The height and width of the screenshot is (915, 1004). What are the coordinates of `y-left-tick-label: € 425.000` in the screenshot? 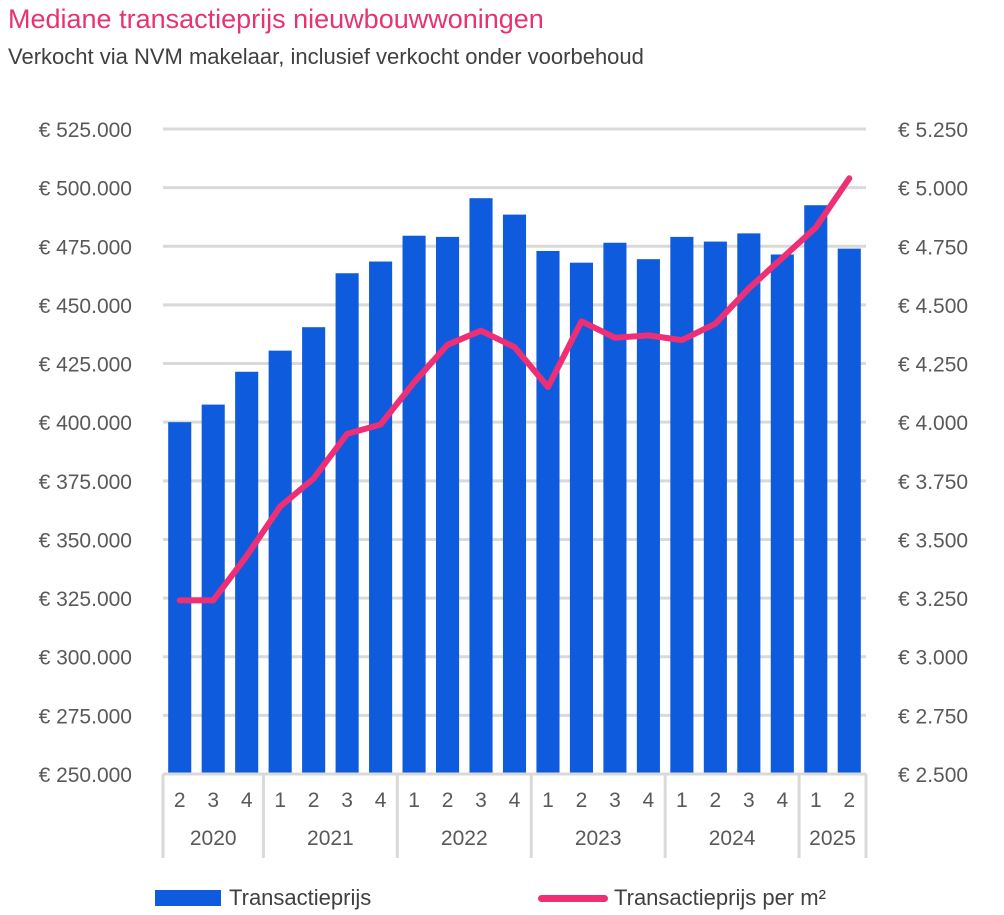 It's located at (85, 365).